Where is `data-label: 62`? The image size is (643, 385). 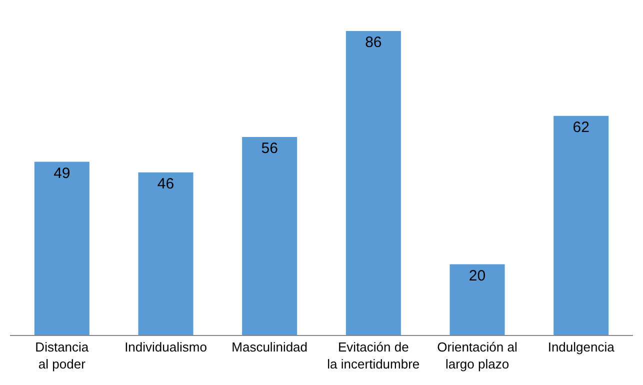
data-label: 62 is located at coordinates (581, 127).